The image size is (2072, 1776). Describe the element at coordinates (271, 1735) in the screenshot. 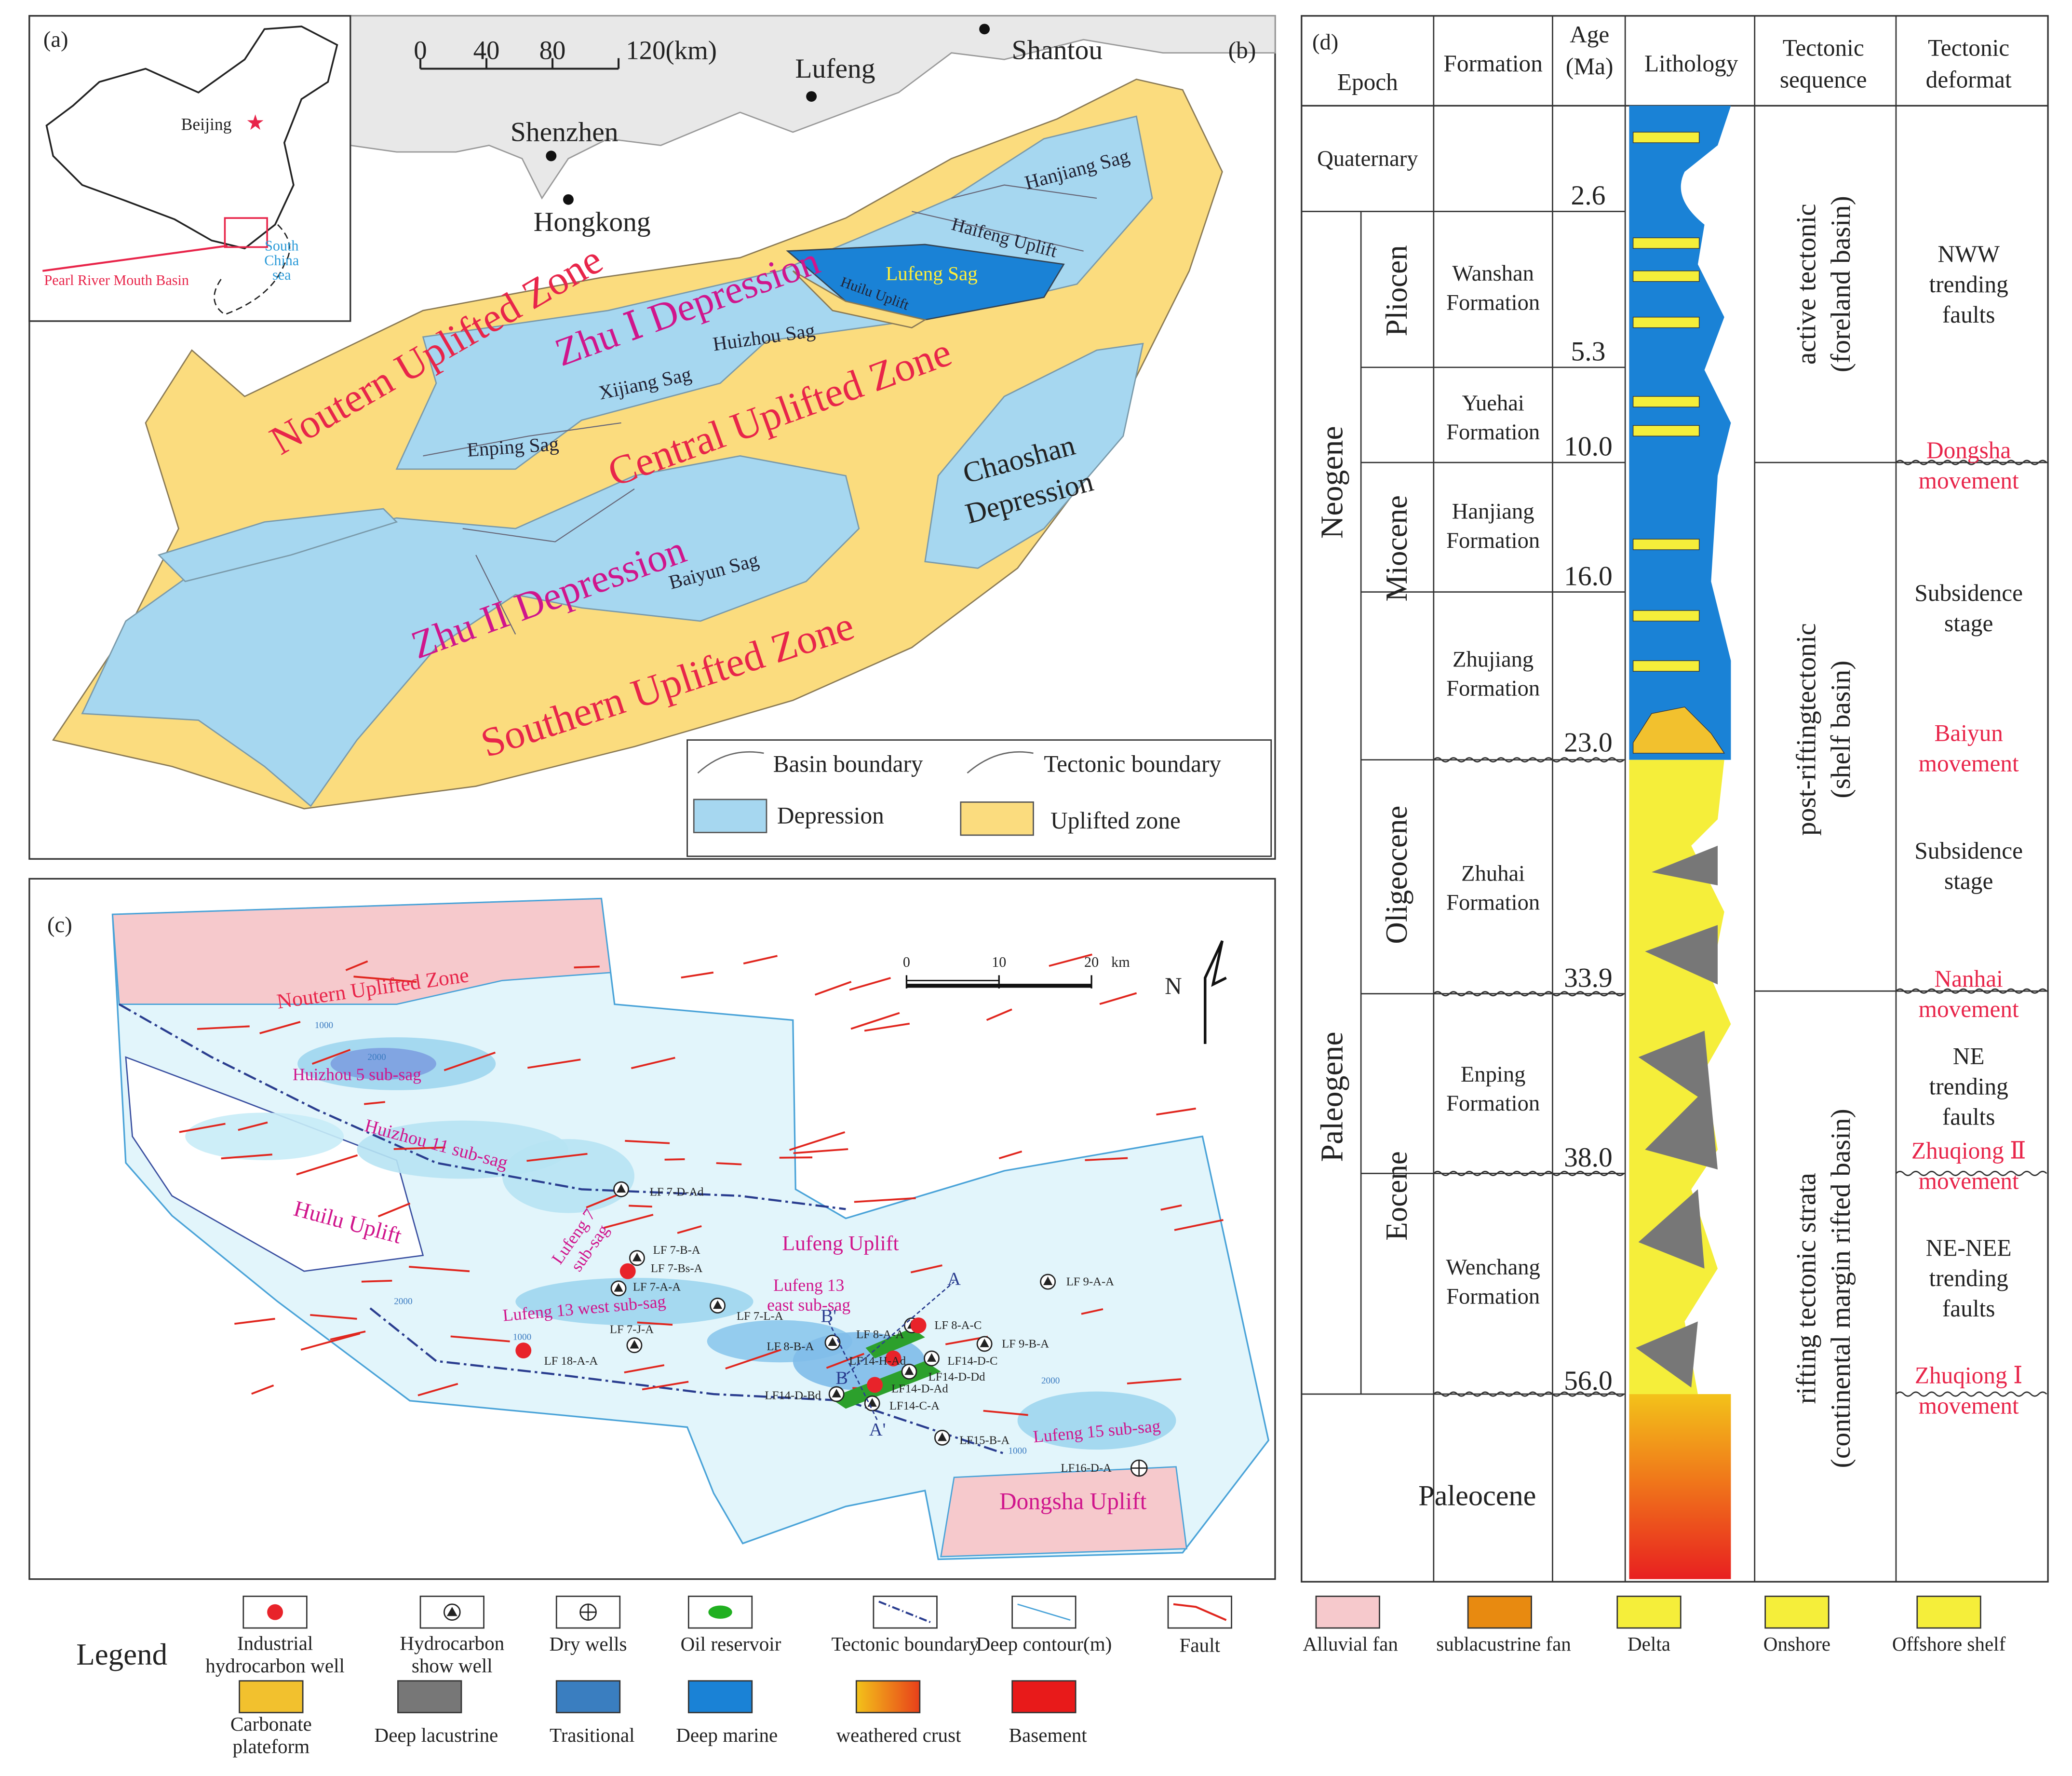

I see `legend-label: Carbonate plateform` at that location.